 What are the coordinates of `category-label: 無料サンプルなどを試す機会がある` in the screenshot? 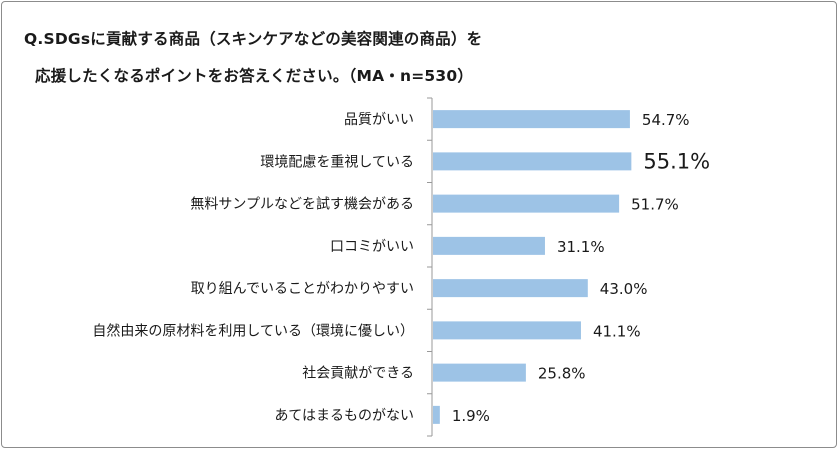 It's located at (302, 205).